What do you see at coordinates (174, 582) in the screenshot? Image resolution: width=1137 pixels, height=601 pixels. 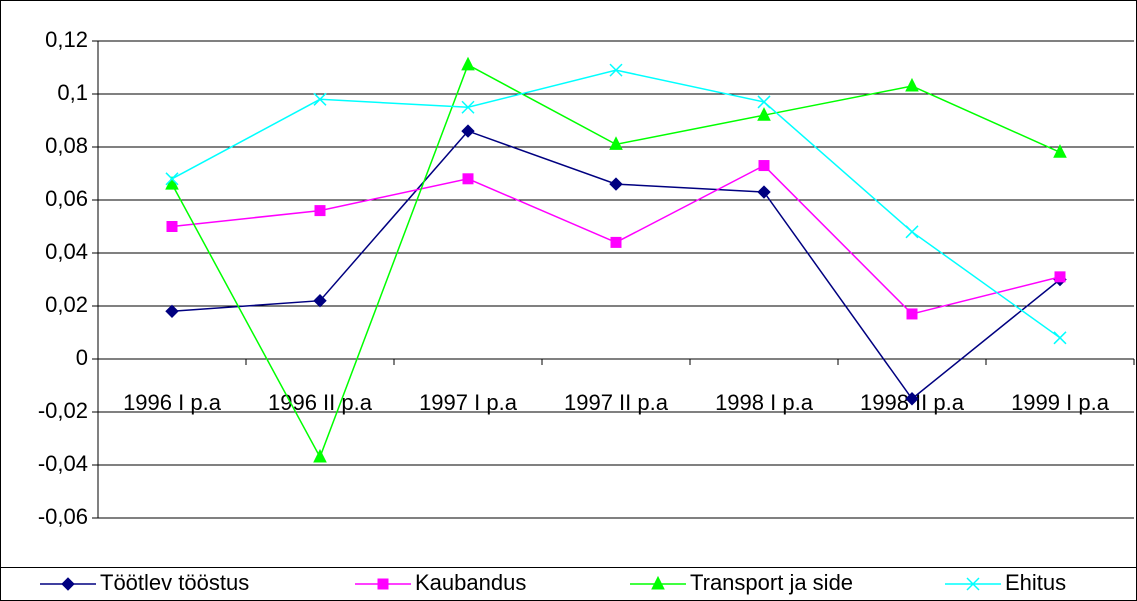 I see `legend-label: Töötlev tööstus` at bounding box center [174, 582].